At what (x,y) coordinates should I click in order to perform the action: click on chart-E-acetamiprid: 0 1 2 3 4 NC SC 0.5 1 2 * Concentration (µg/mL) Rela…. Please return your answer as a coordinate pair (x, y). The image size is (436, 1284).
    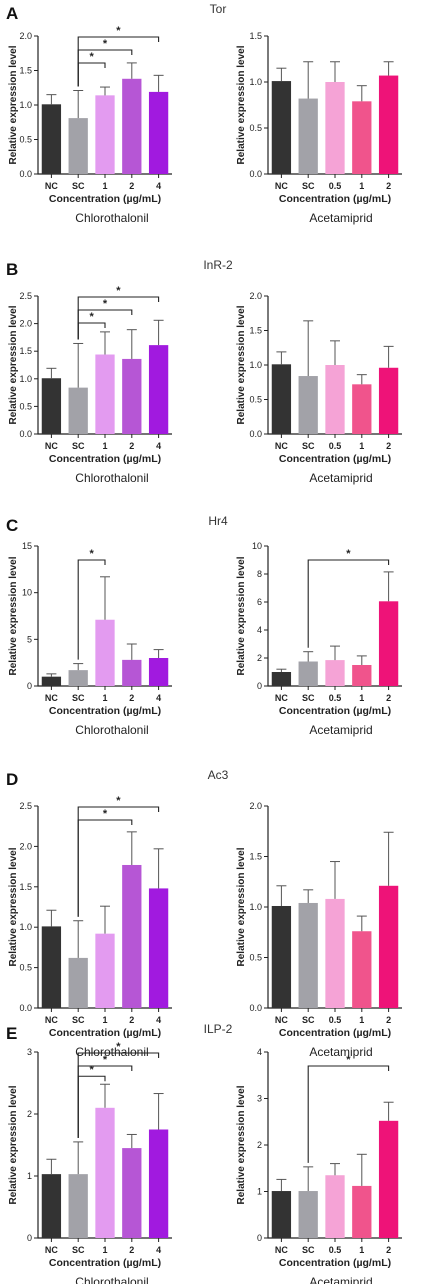
    Looking at the image, I should click on (319, 1165).